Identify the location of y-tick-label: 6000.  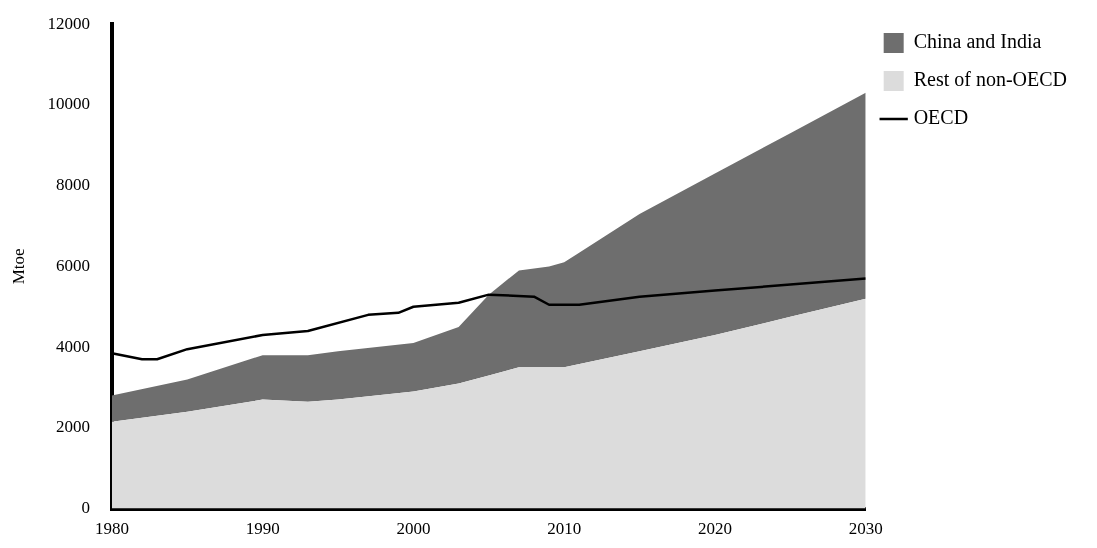
(72, 265).